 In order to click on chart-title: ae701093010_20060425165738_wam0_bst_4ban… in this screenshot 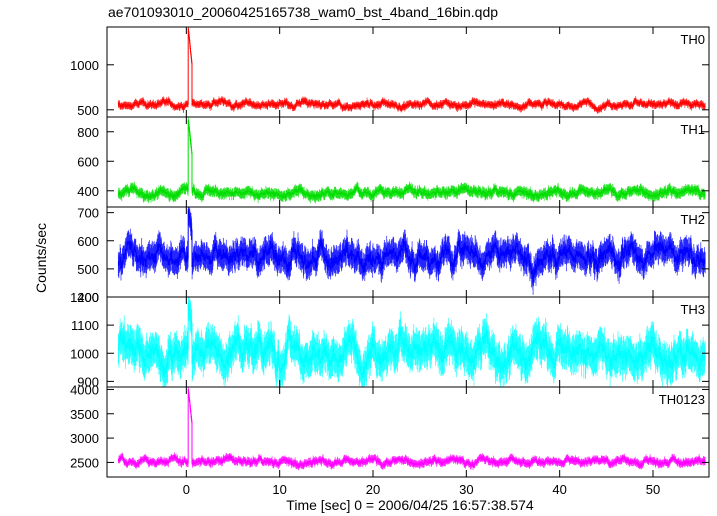, I will do `click(303, 12)`.